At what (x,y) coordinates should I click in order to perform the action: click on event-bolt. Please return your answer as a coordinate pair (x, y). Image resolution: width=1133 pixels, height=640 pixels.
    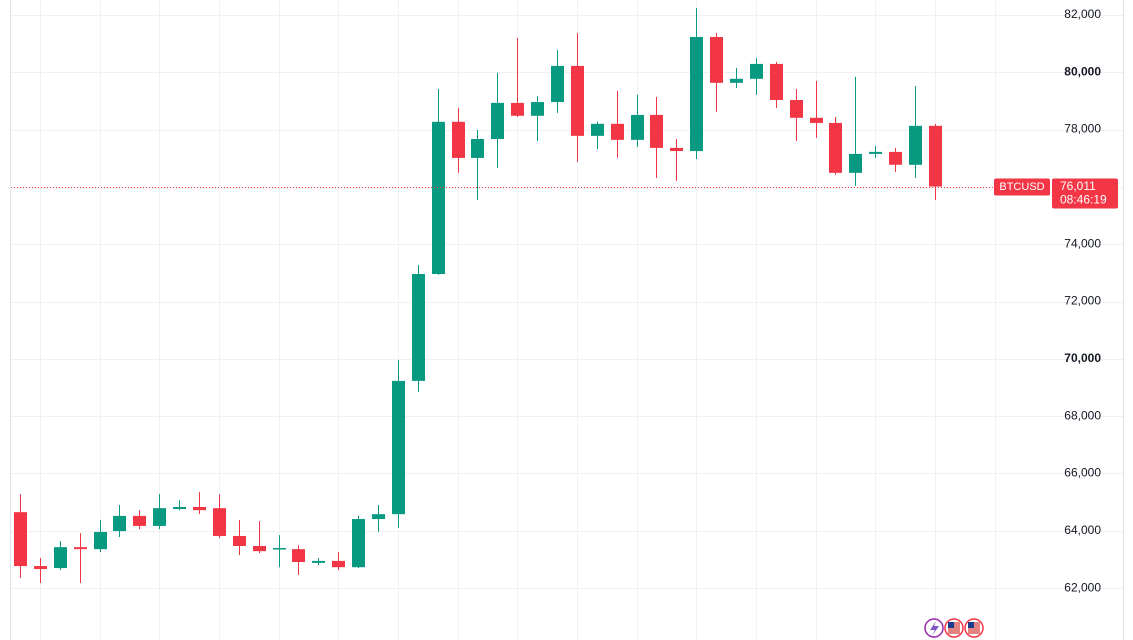
    Looking at the image, I should click on (934, 628).